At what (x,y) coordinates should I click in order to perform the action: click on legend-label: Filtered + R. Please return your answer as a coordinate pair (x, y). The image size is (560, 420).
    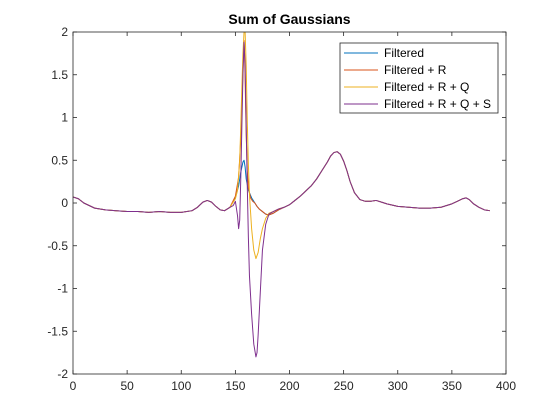
    Looking at the image, I should click on (415, 70).